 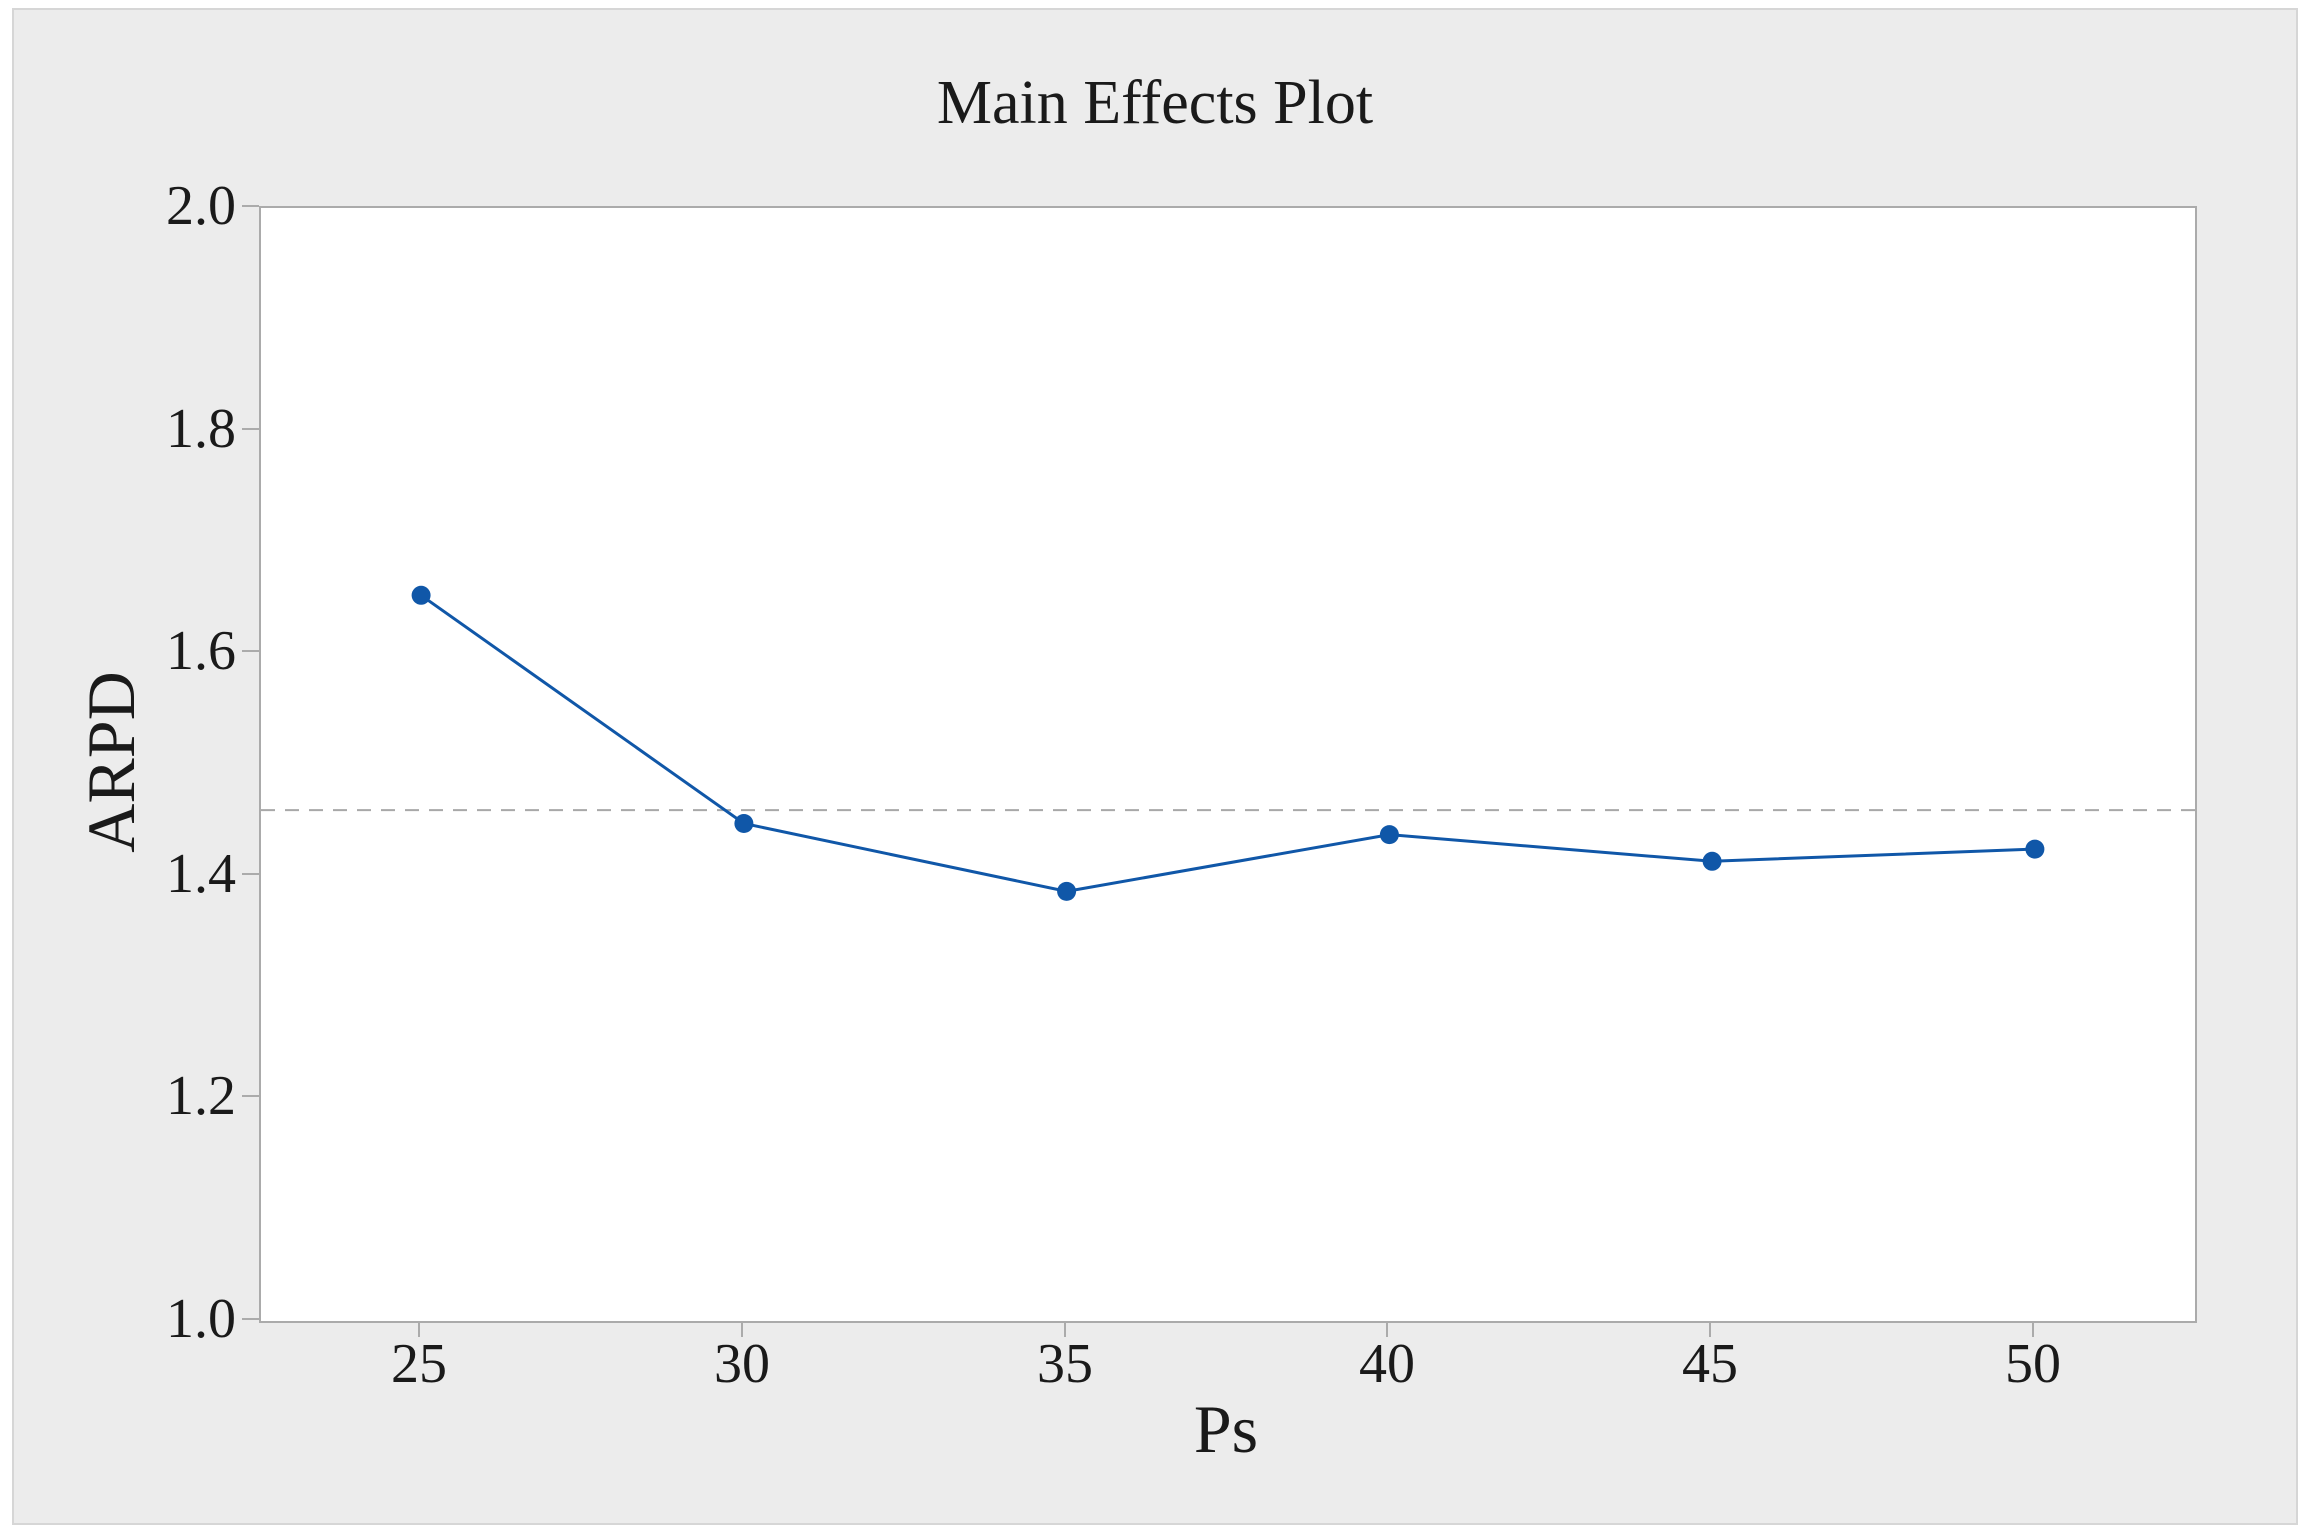 What do you see at coordinates (201, 429) in the screenshot?
I see `y-tick-label: 1.8` at bounding box center [201, 429].